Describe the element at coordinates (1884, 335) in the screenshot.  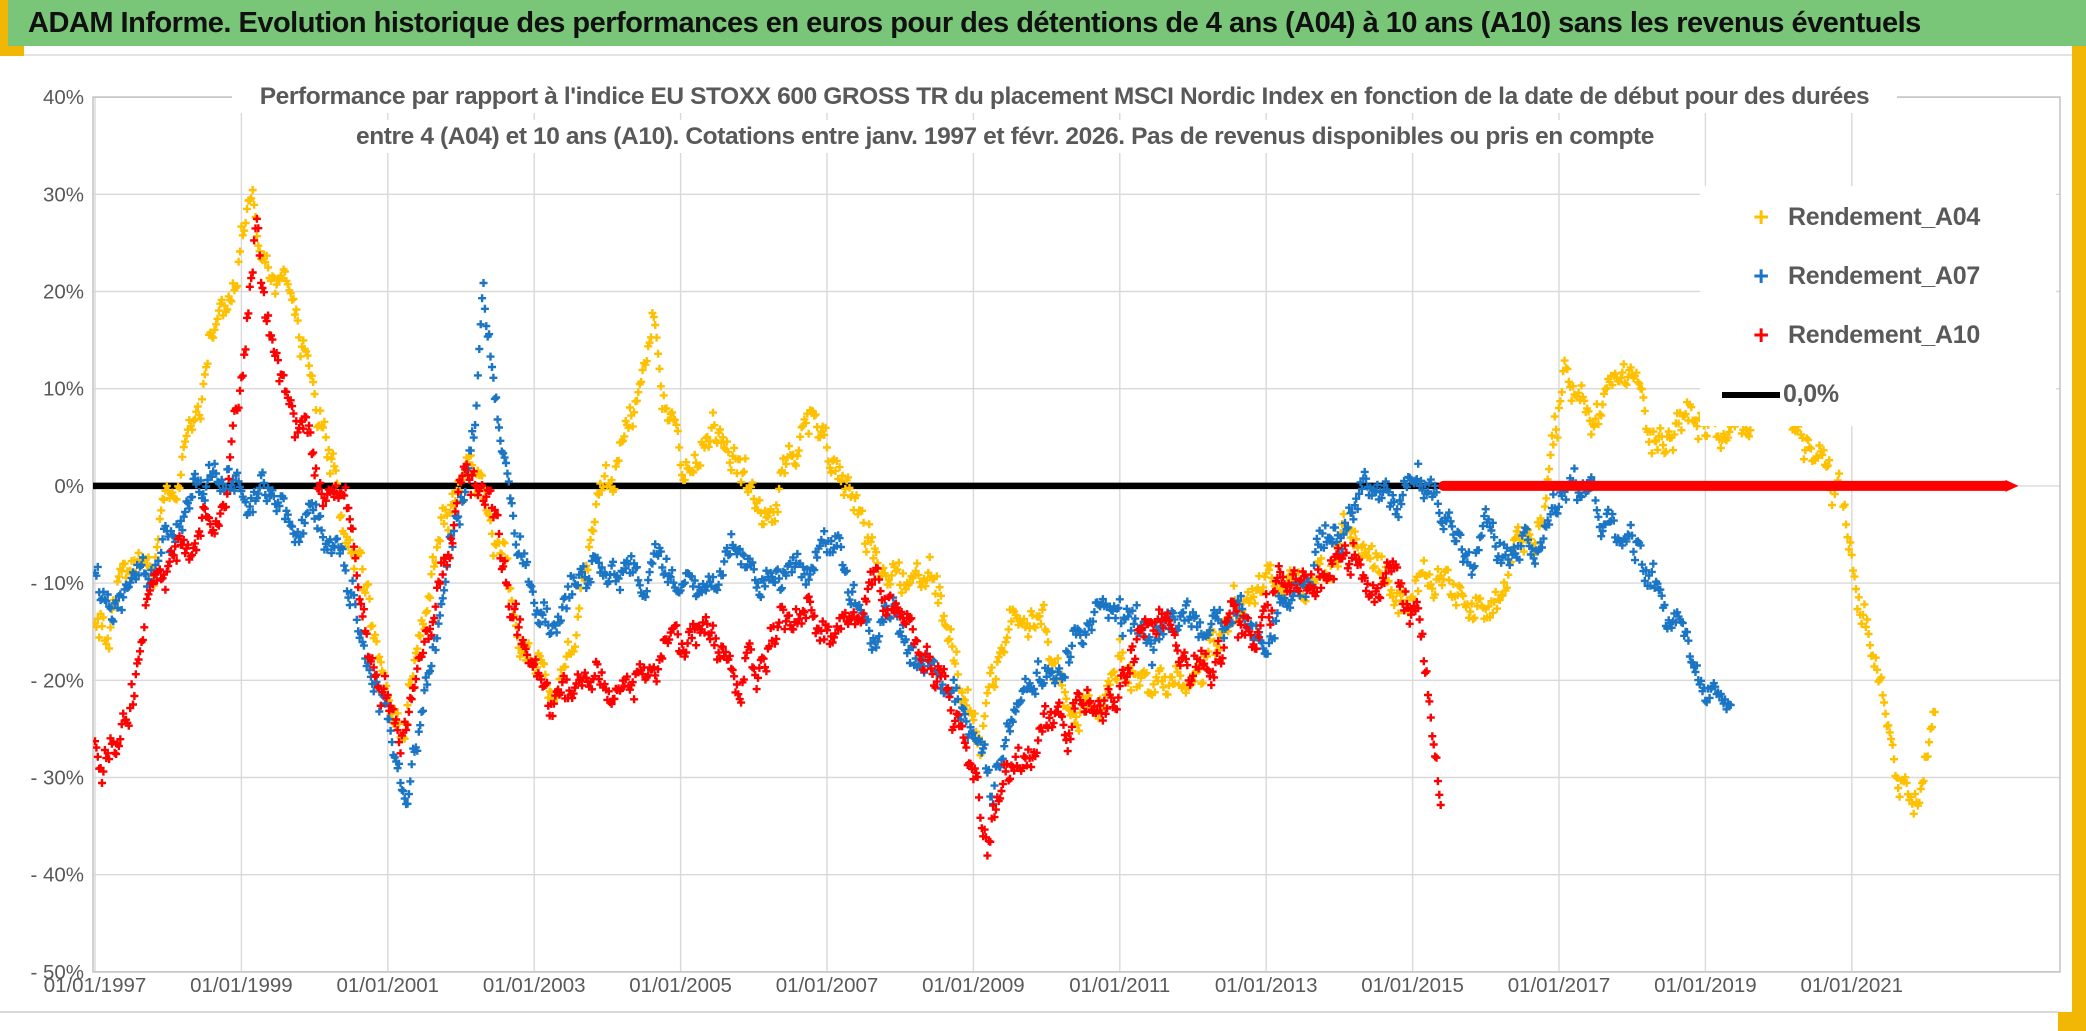
I see `legend-label-a10: Rendement_A10` at that location.